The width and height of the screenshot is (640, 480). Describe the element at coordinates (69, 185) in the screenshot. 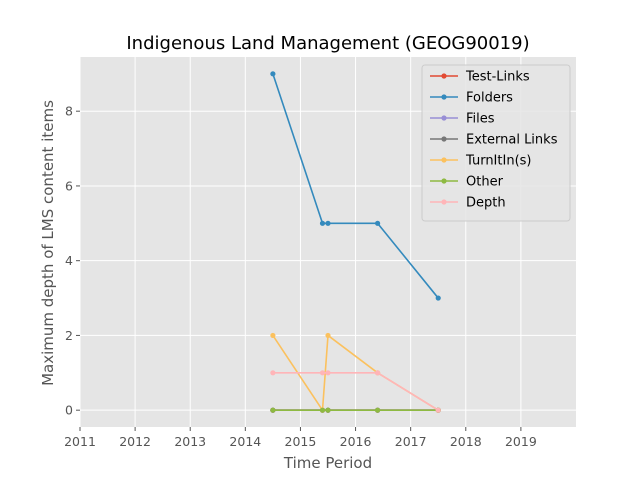

I see `y-tick-label: 6` at that location.